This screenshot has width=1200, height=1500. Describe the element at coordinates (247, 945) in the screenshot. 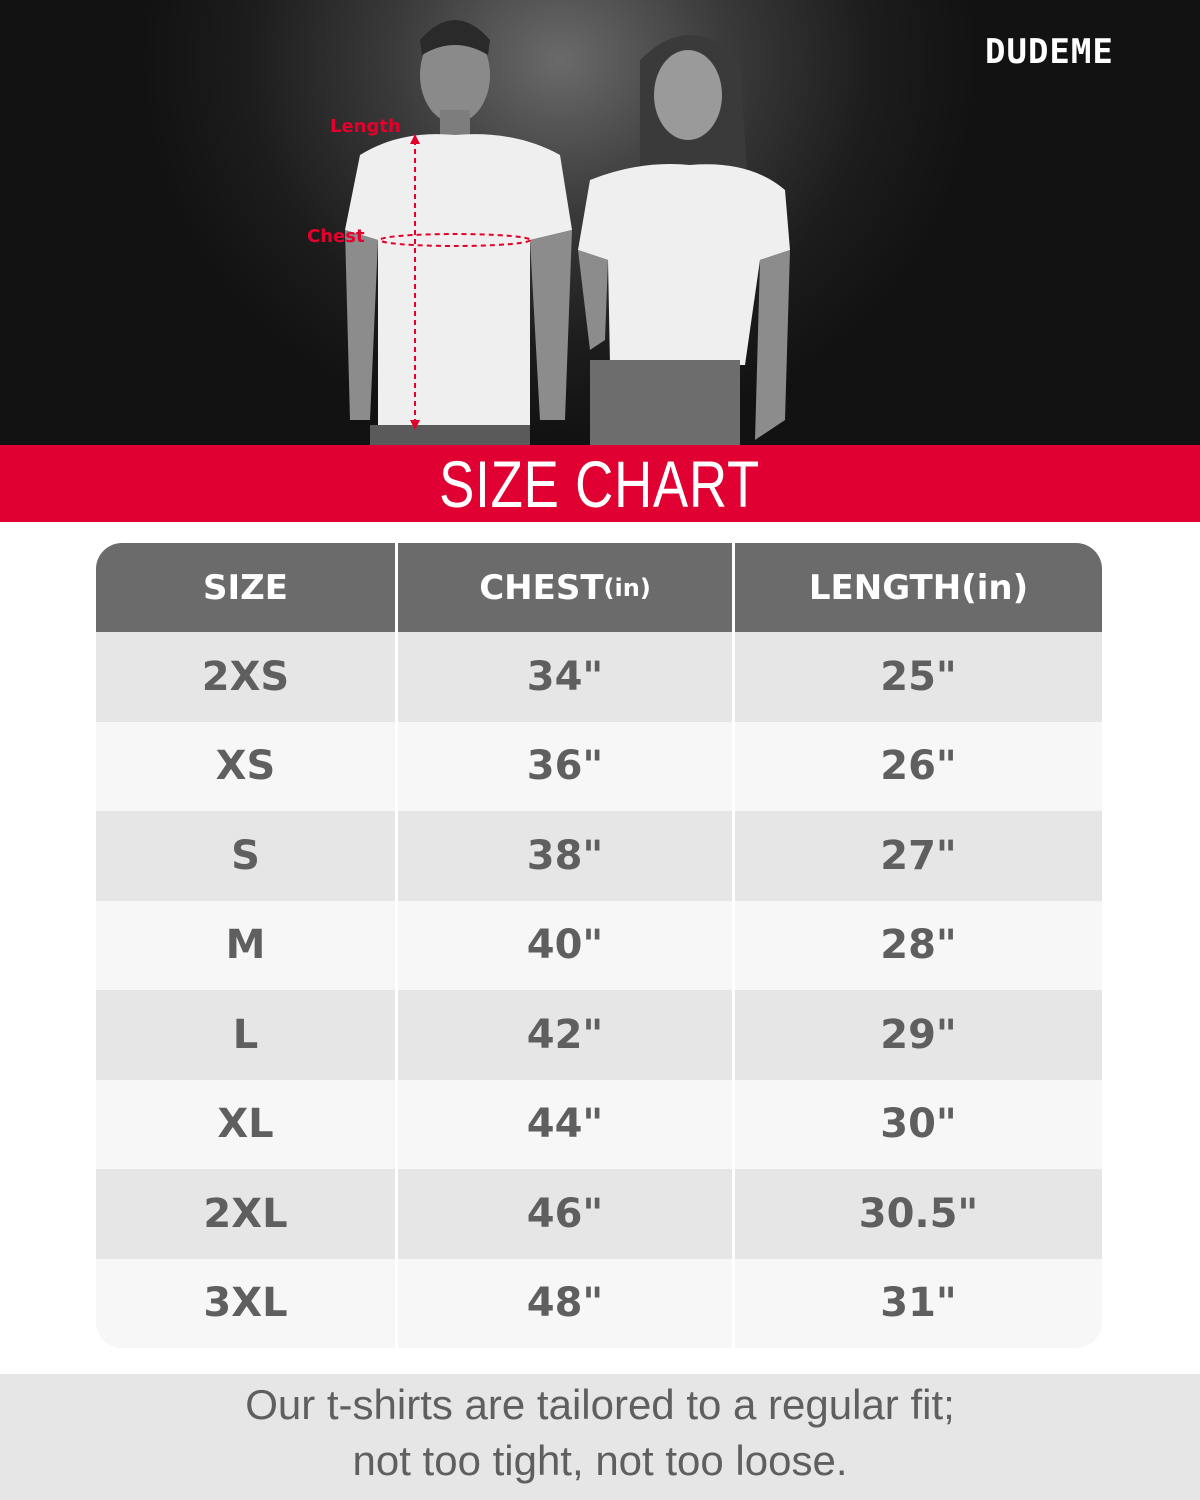

I see `cell-size: M` at that location.